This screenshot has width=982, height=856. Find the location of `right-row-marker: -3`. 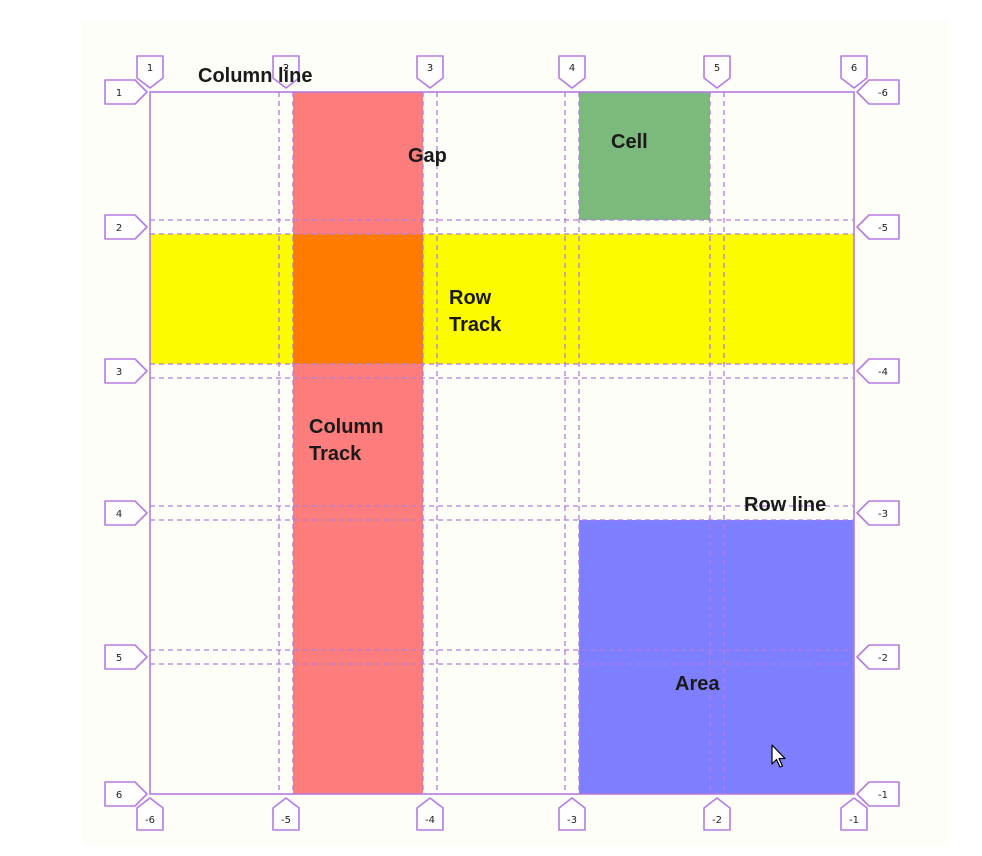

right-row-marker: -3 is located at coordinates (878, 513).